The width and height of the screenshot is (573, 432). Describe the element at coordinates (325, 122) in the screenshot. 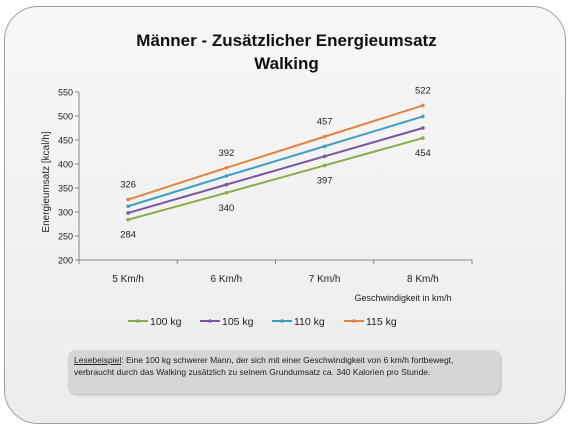

I see `data-label: 457` at that location.